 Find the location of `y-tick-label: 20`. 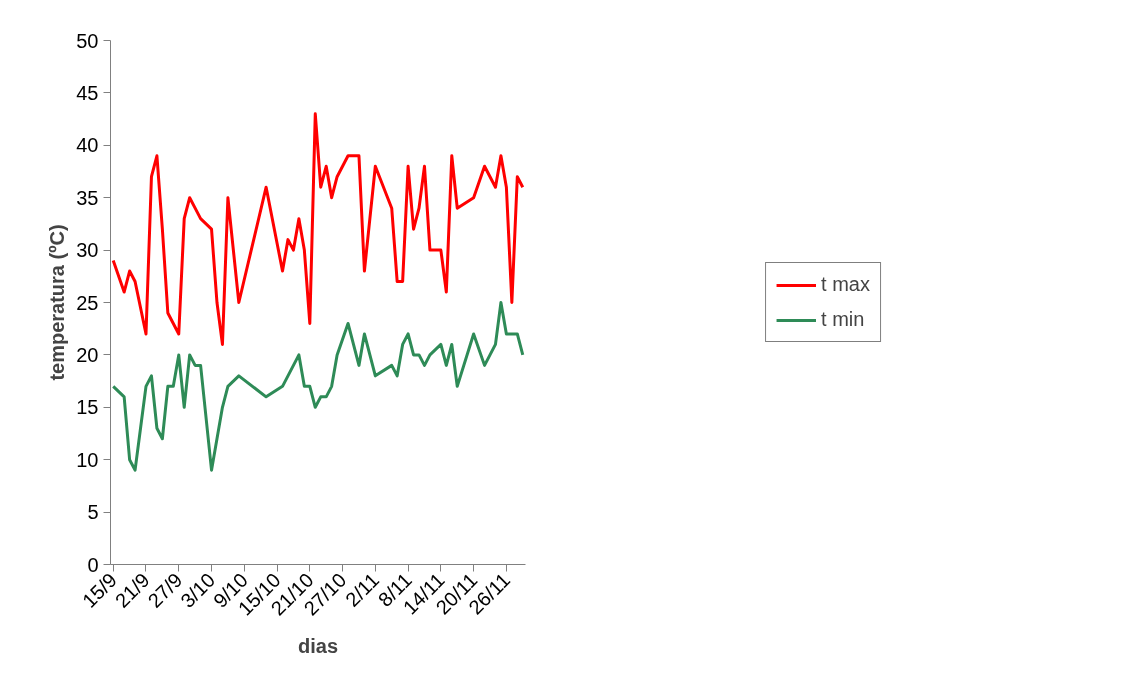

y-tick-label: 20 is located at coordinates (87, 354).